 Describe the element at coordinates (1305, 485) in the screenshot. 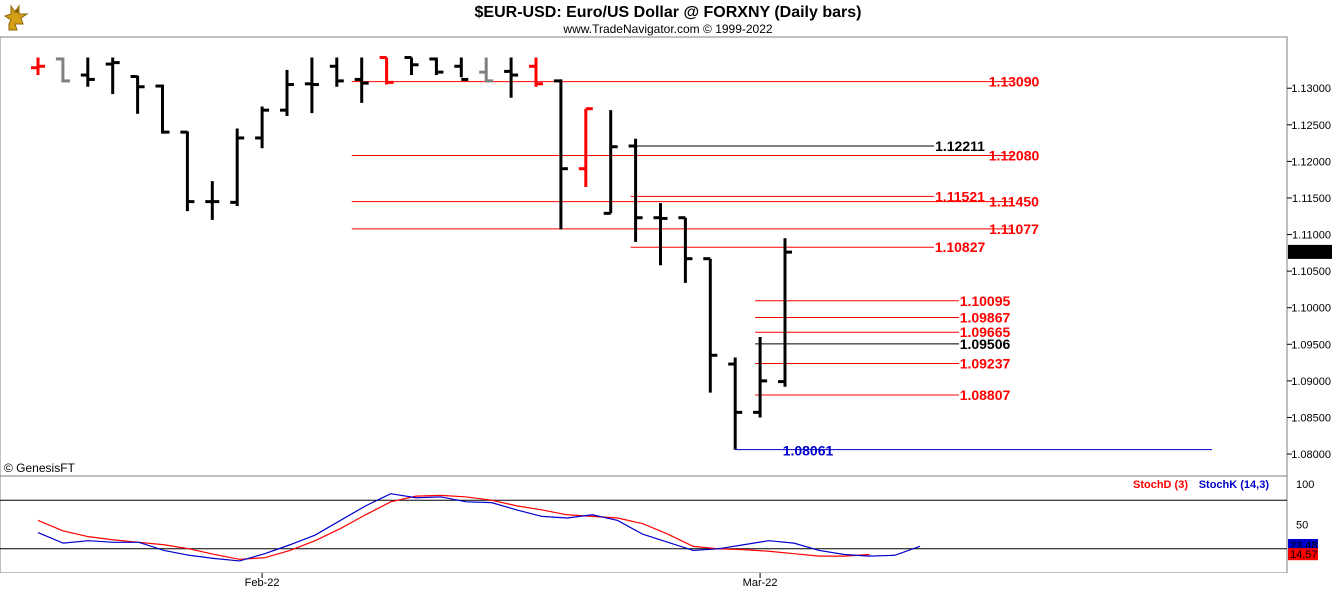

I see `stoch-tick-label: 100` at that location.